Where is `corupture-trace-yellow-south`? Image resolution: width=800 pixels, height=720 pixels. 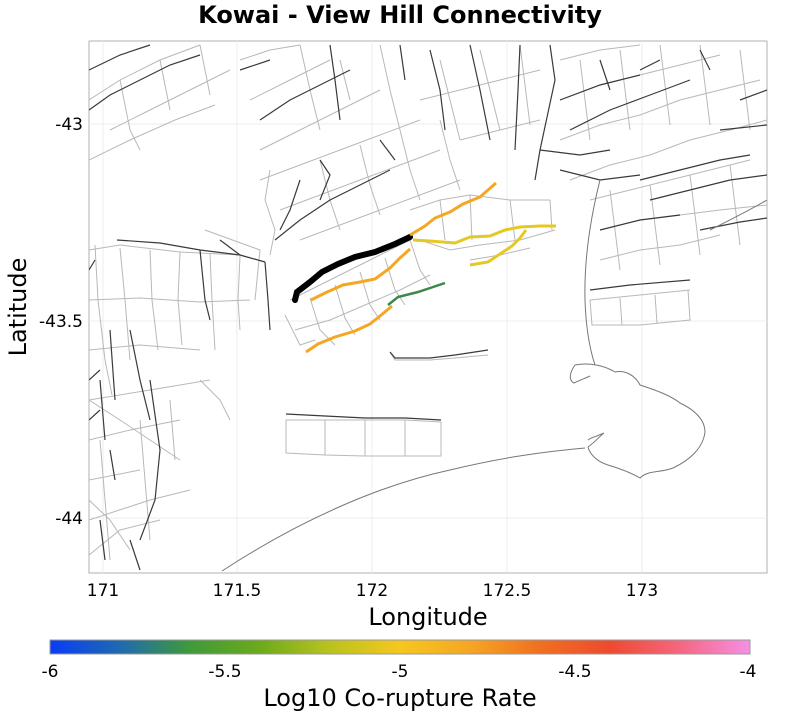
corupture-trace-yellow-south is located at coordinates (498, 248).